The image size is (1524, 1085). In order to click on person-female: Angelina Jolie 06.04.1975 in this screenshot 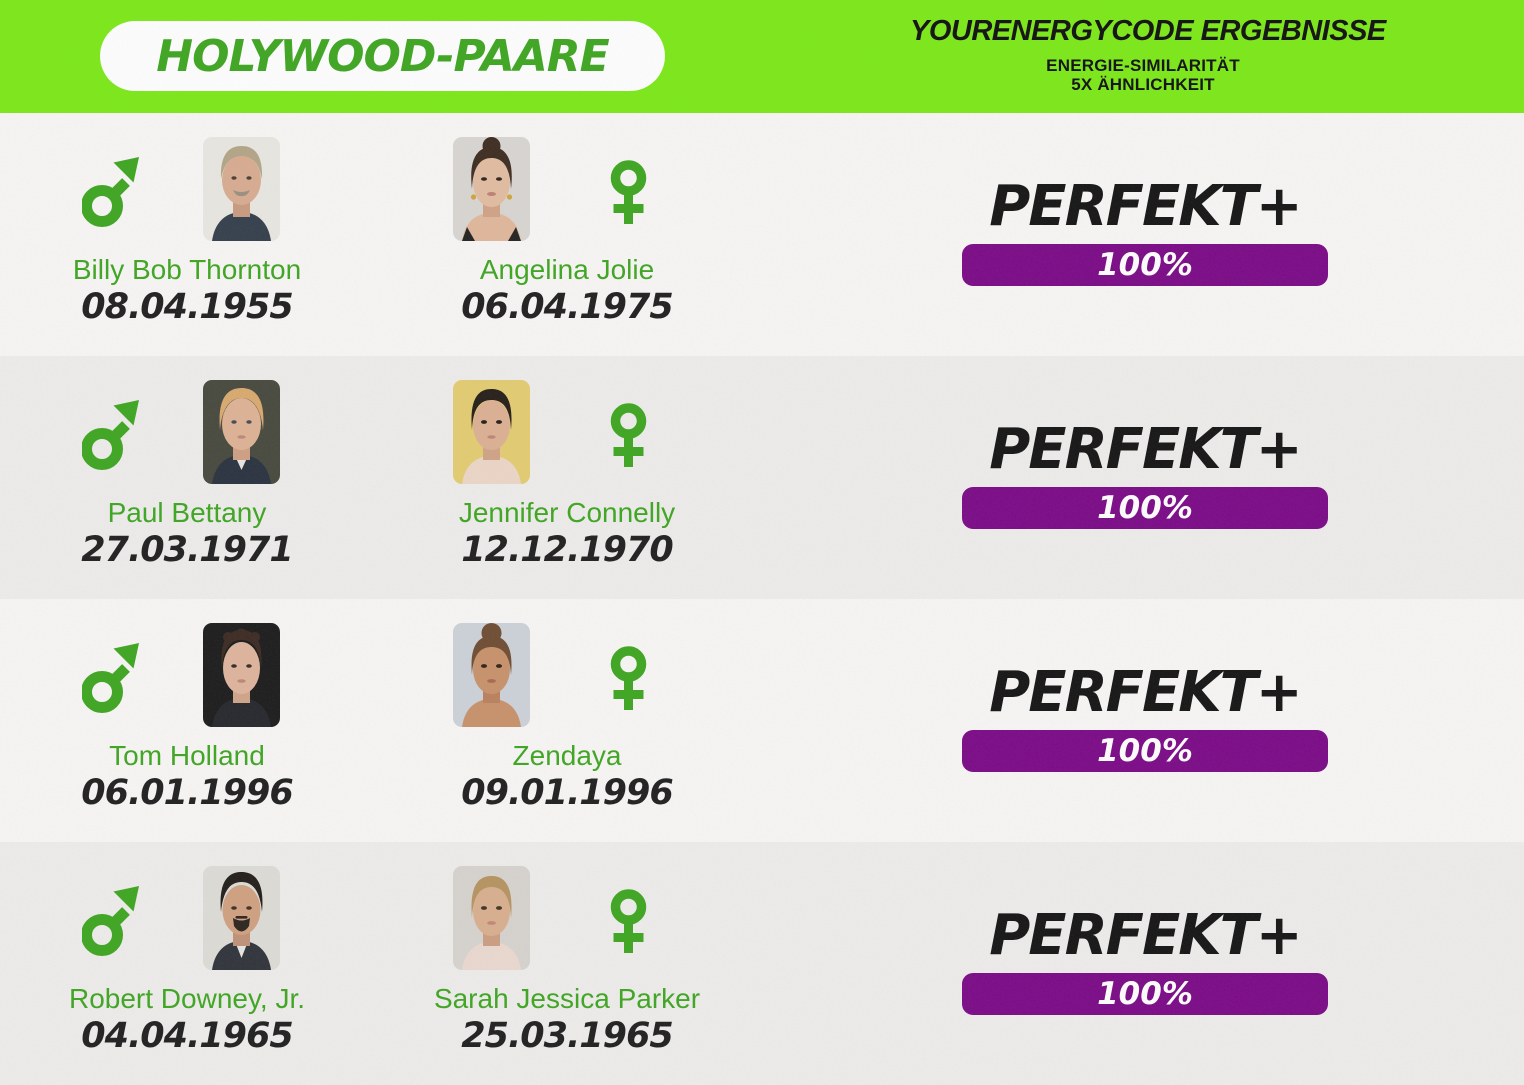, I will do `click(567, 290)`.